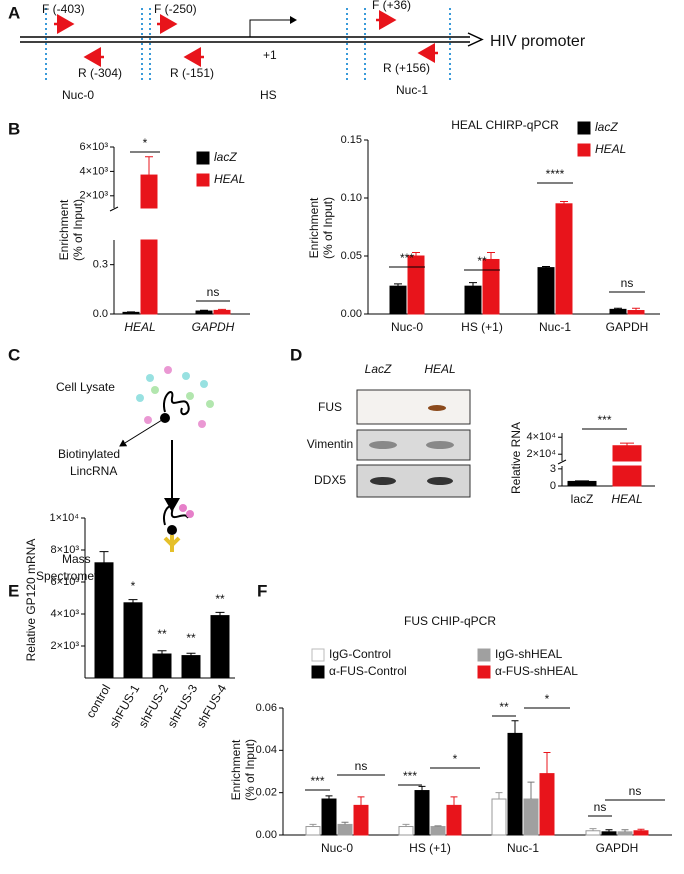 This screenshot has height=874, width=684. What do you see at coordinates (64, 518) in the screenshot?
I see `y-tick-label: 1×10⁴` at bounding box center [64, 518].